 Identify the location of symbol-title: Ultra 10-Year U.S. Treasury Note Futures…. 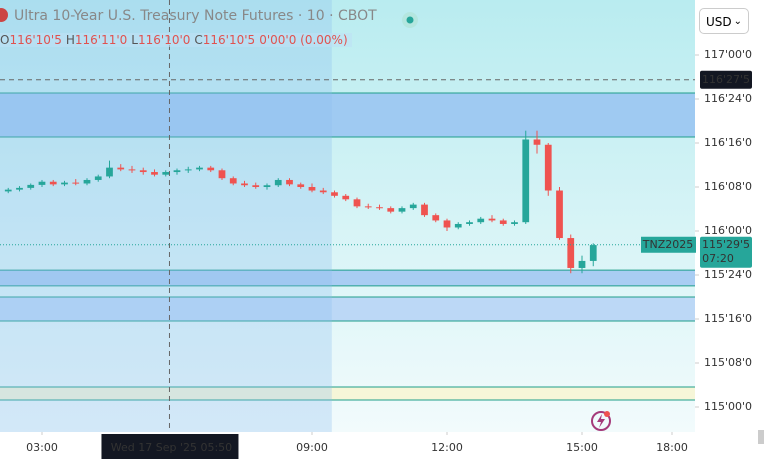
(188, 16).